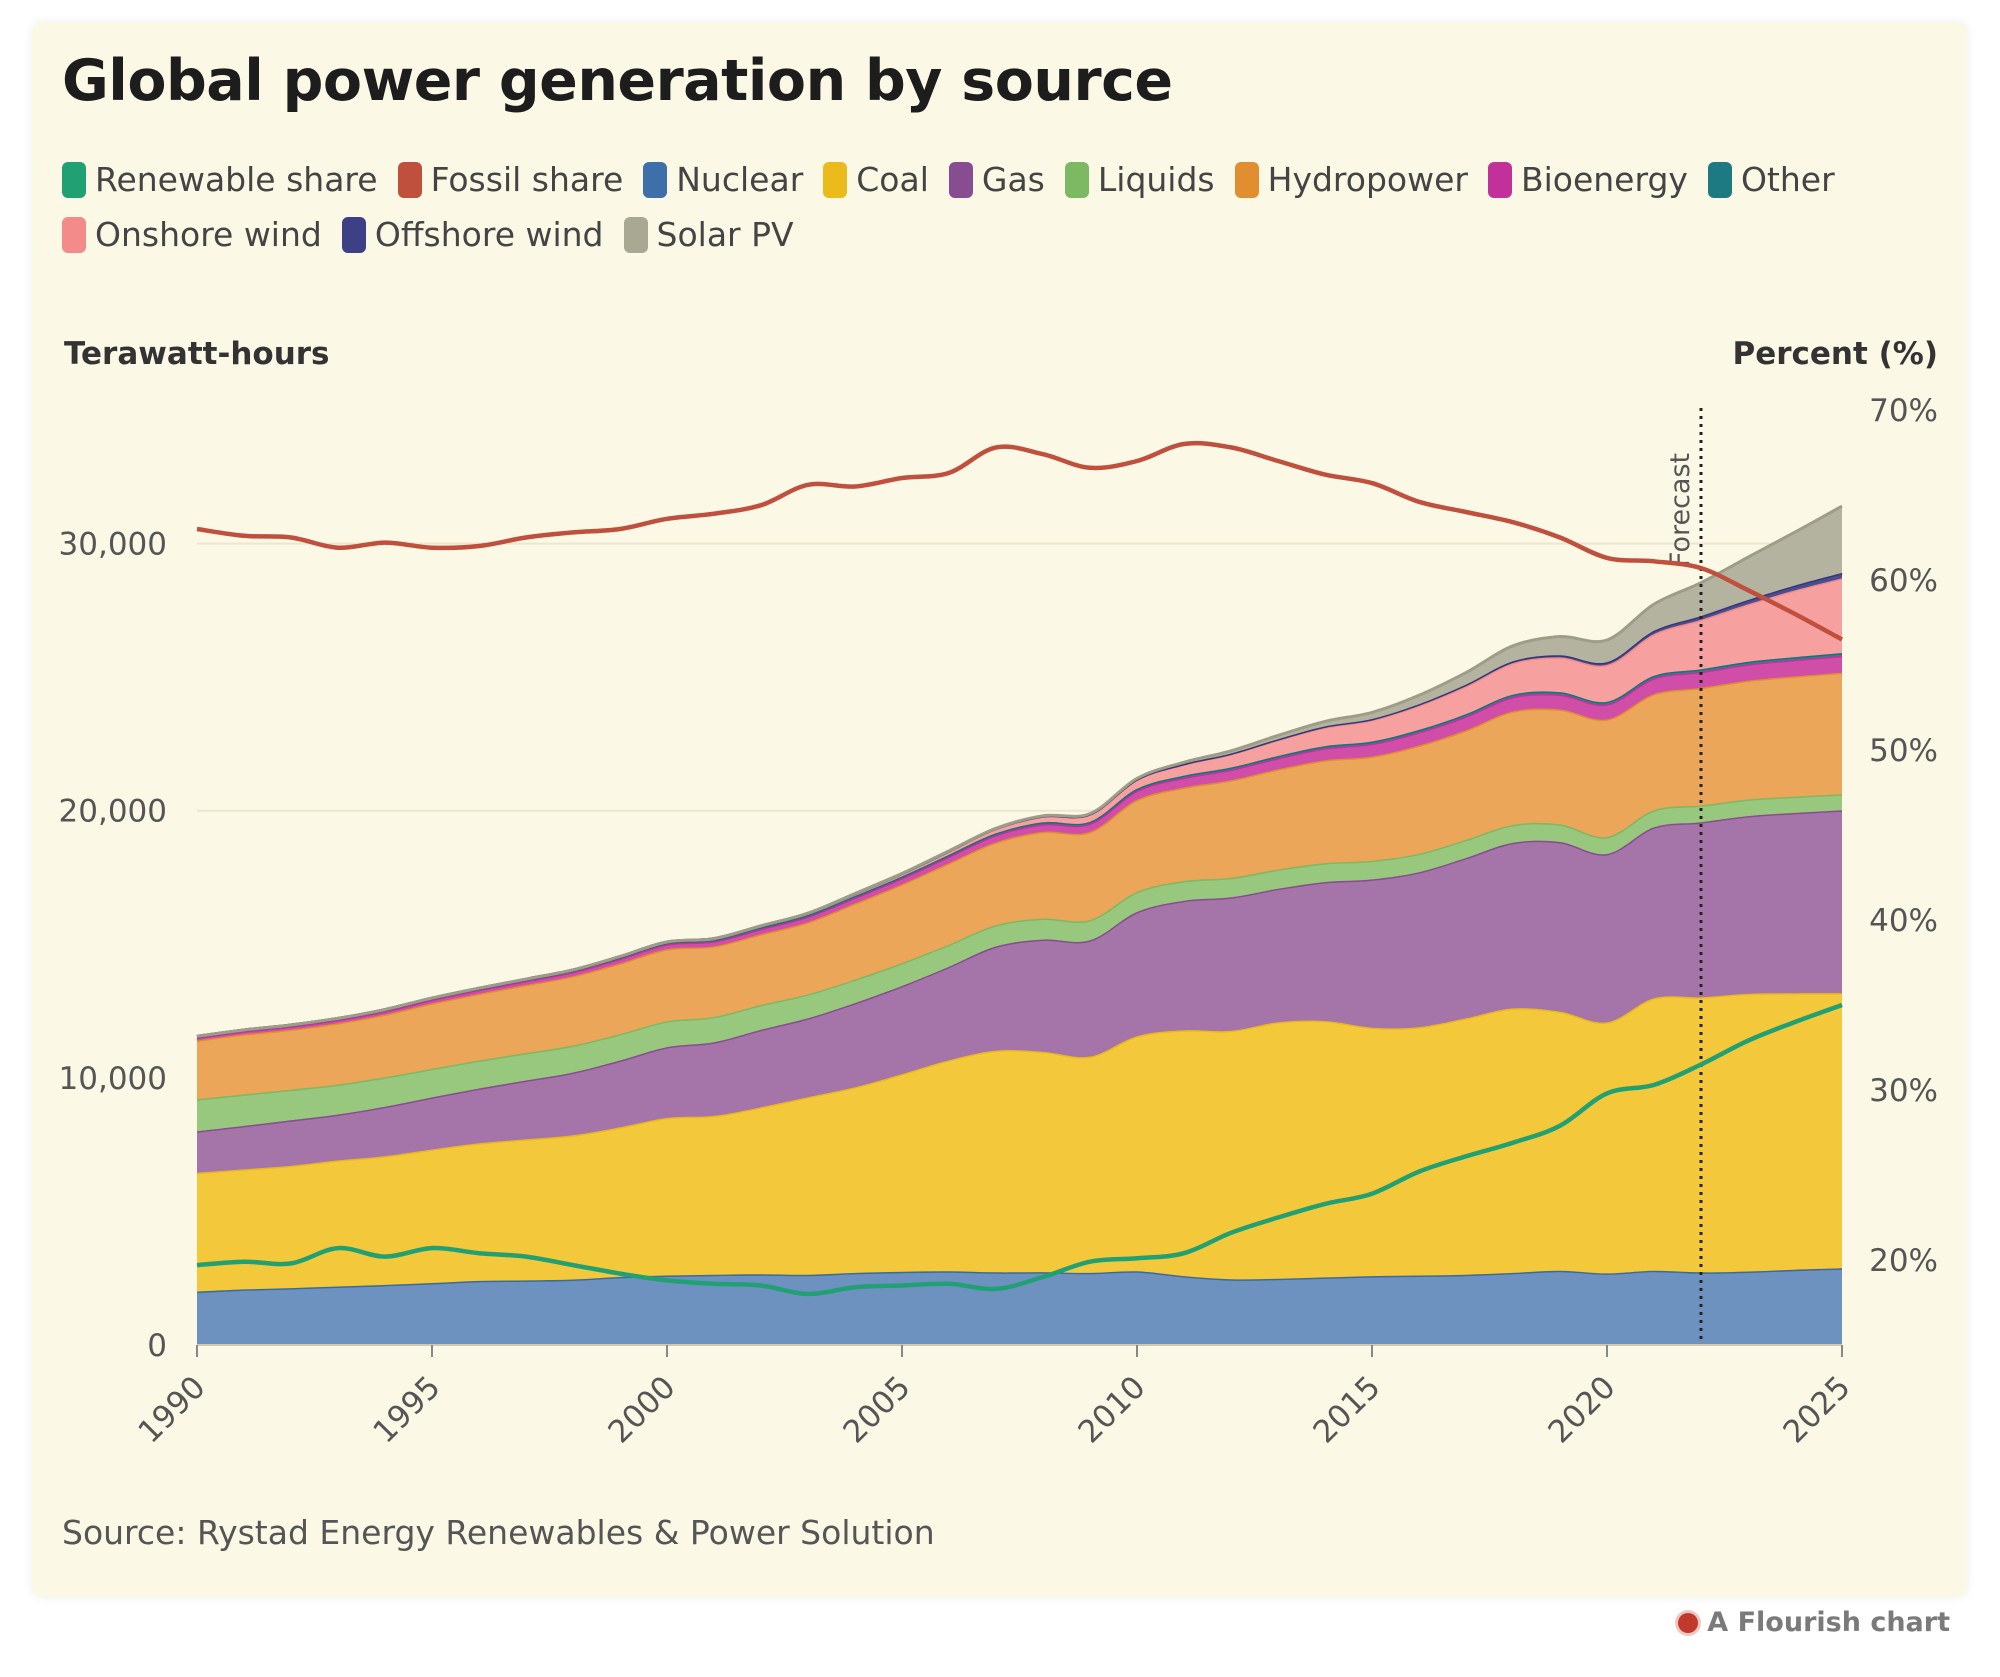  What do you see at coordinates (208, 234) in the screenshot?
I see `legend-label-onshore-wind: Onshore wind` at bounding box center [208, 234].